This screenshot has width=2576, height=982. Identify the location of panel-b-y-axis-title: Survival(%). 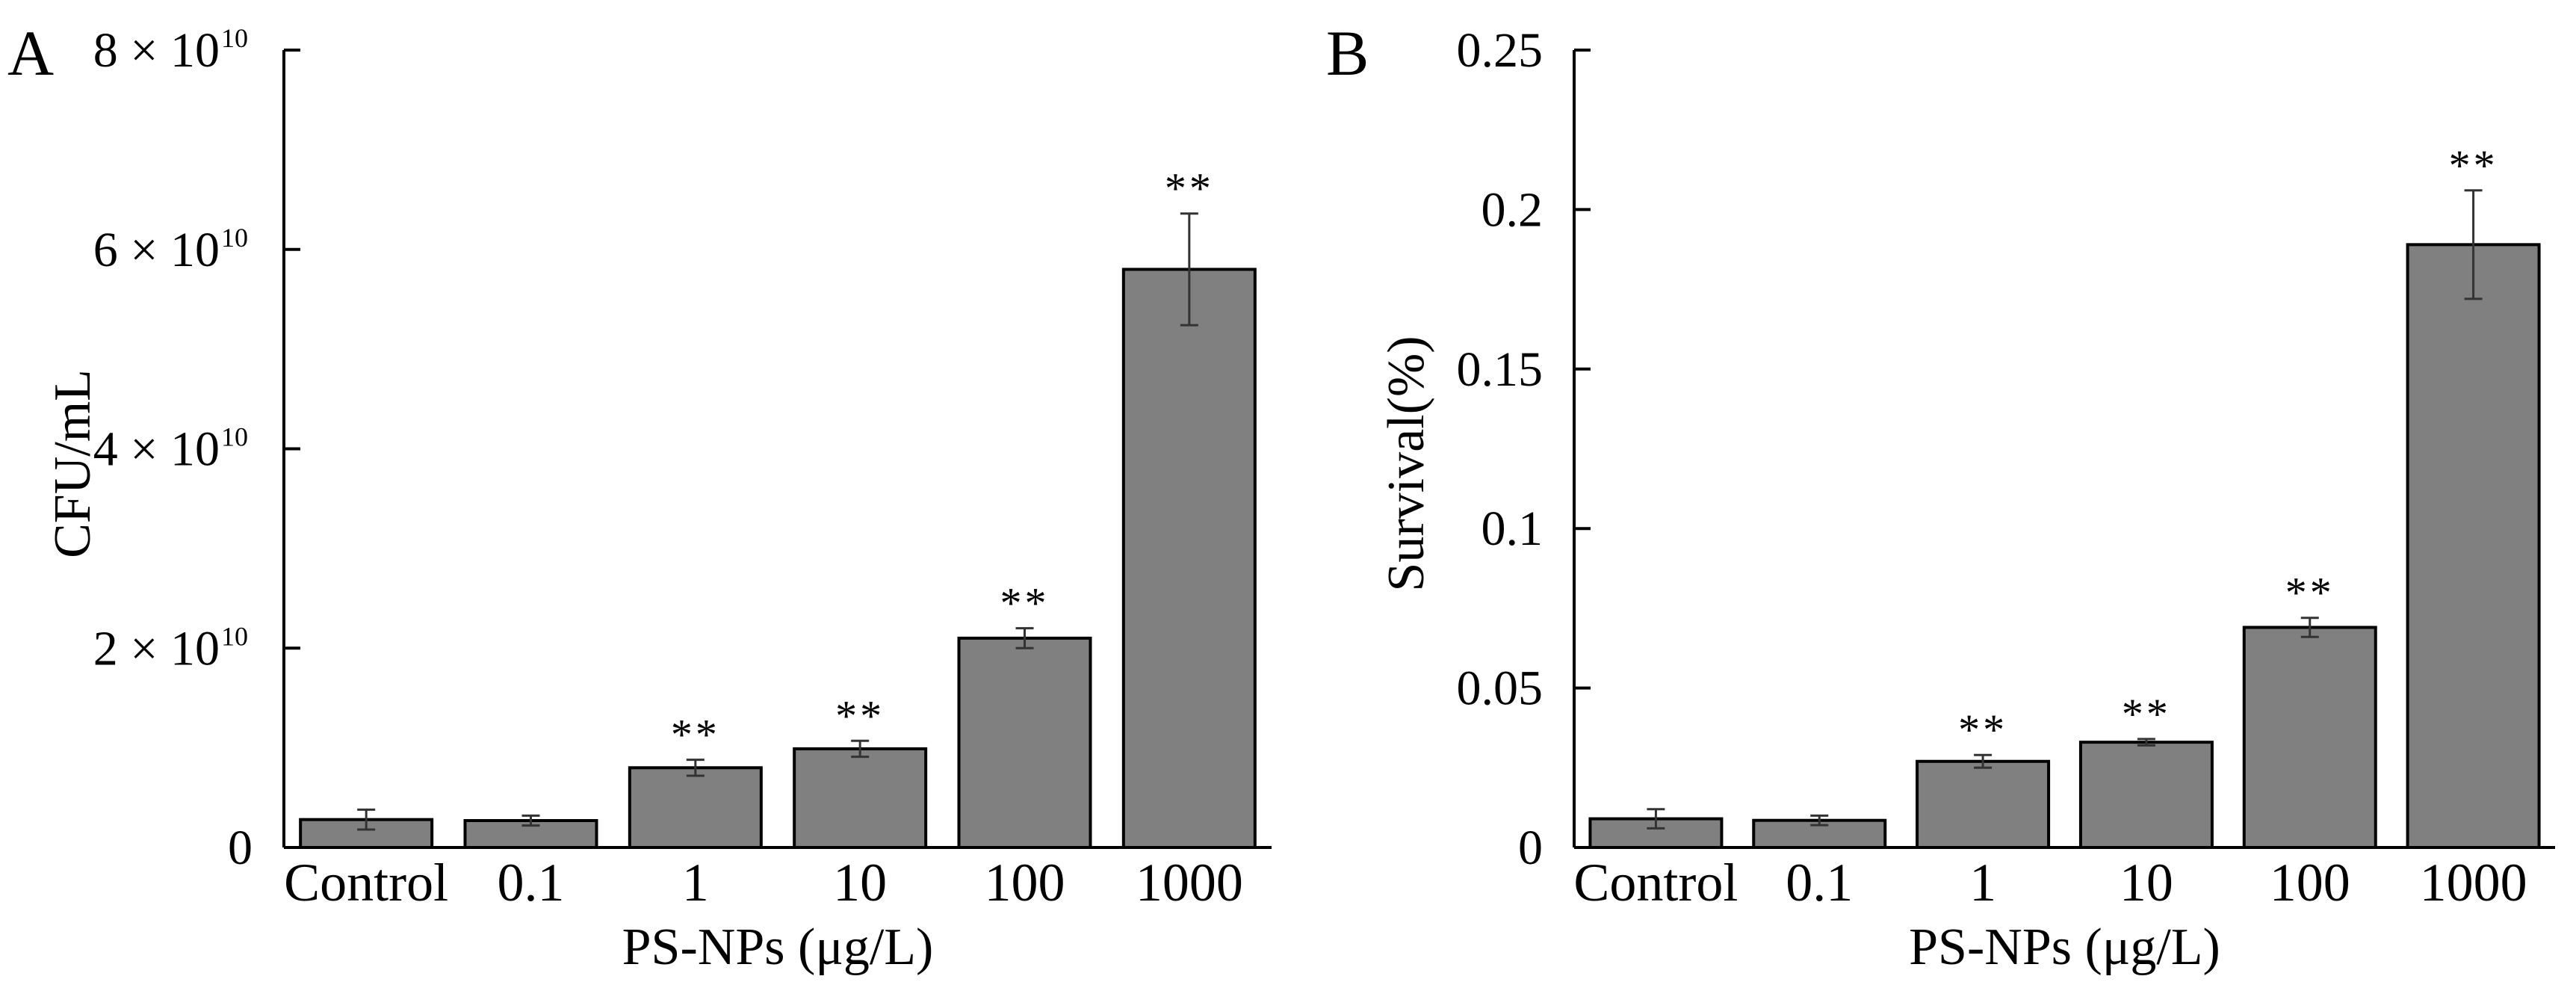
(1406, 463).